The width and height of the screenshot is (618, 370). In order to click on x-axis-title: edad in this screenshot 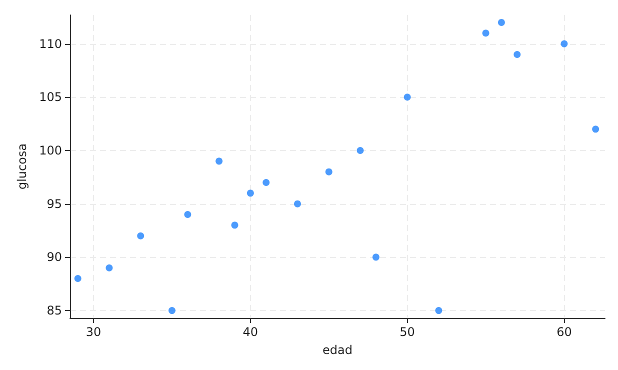, I will do `click(337, 350)`.